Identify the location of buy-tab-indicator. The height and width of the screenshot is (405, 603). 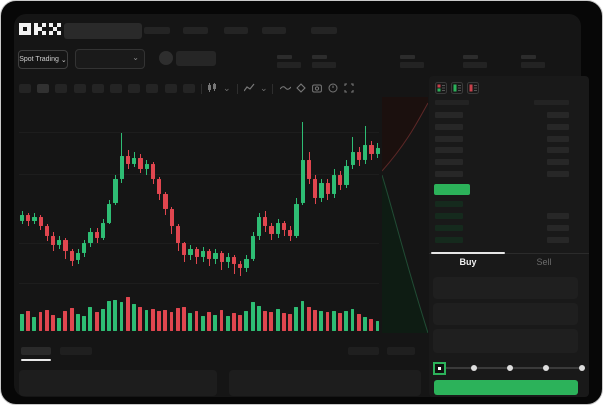
(468, 253).